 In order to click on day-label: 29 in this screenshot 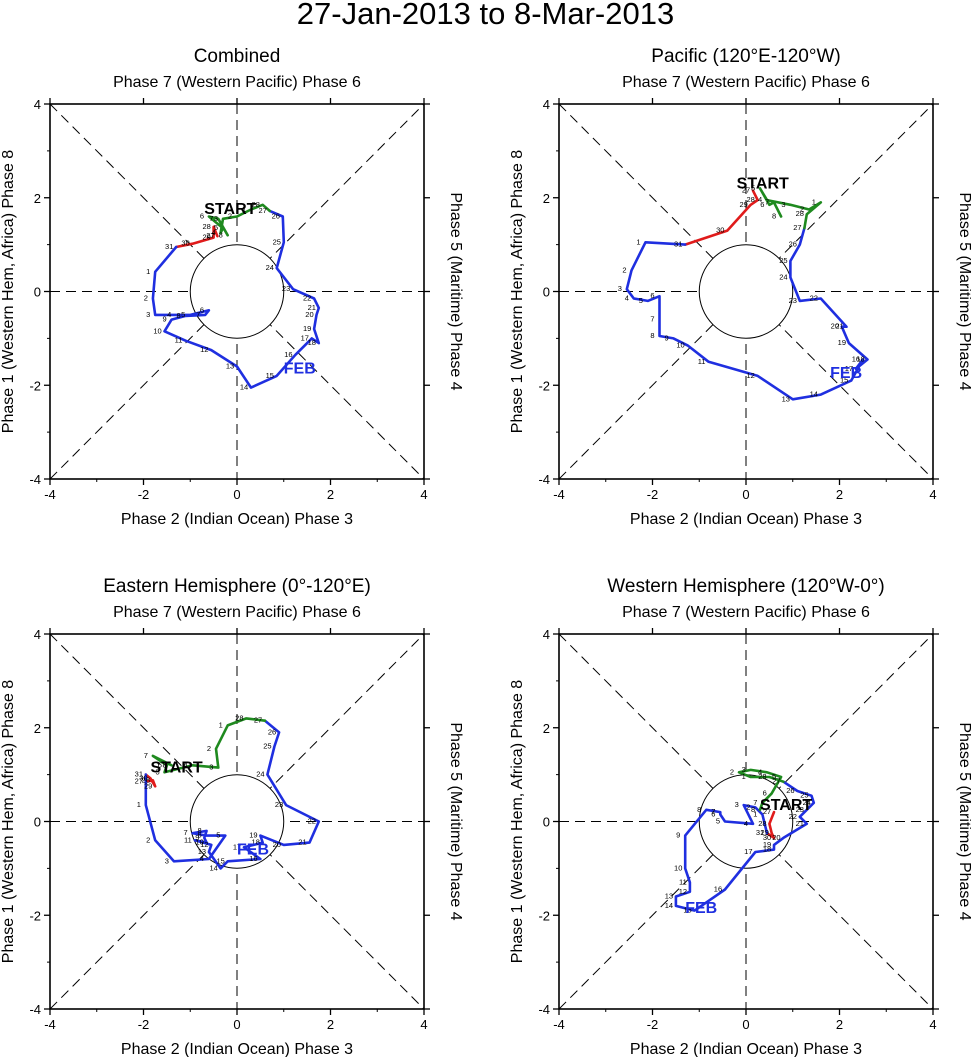, I will do `click(744, 204)`.